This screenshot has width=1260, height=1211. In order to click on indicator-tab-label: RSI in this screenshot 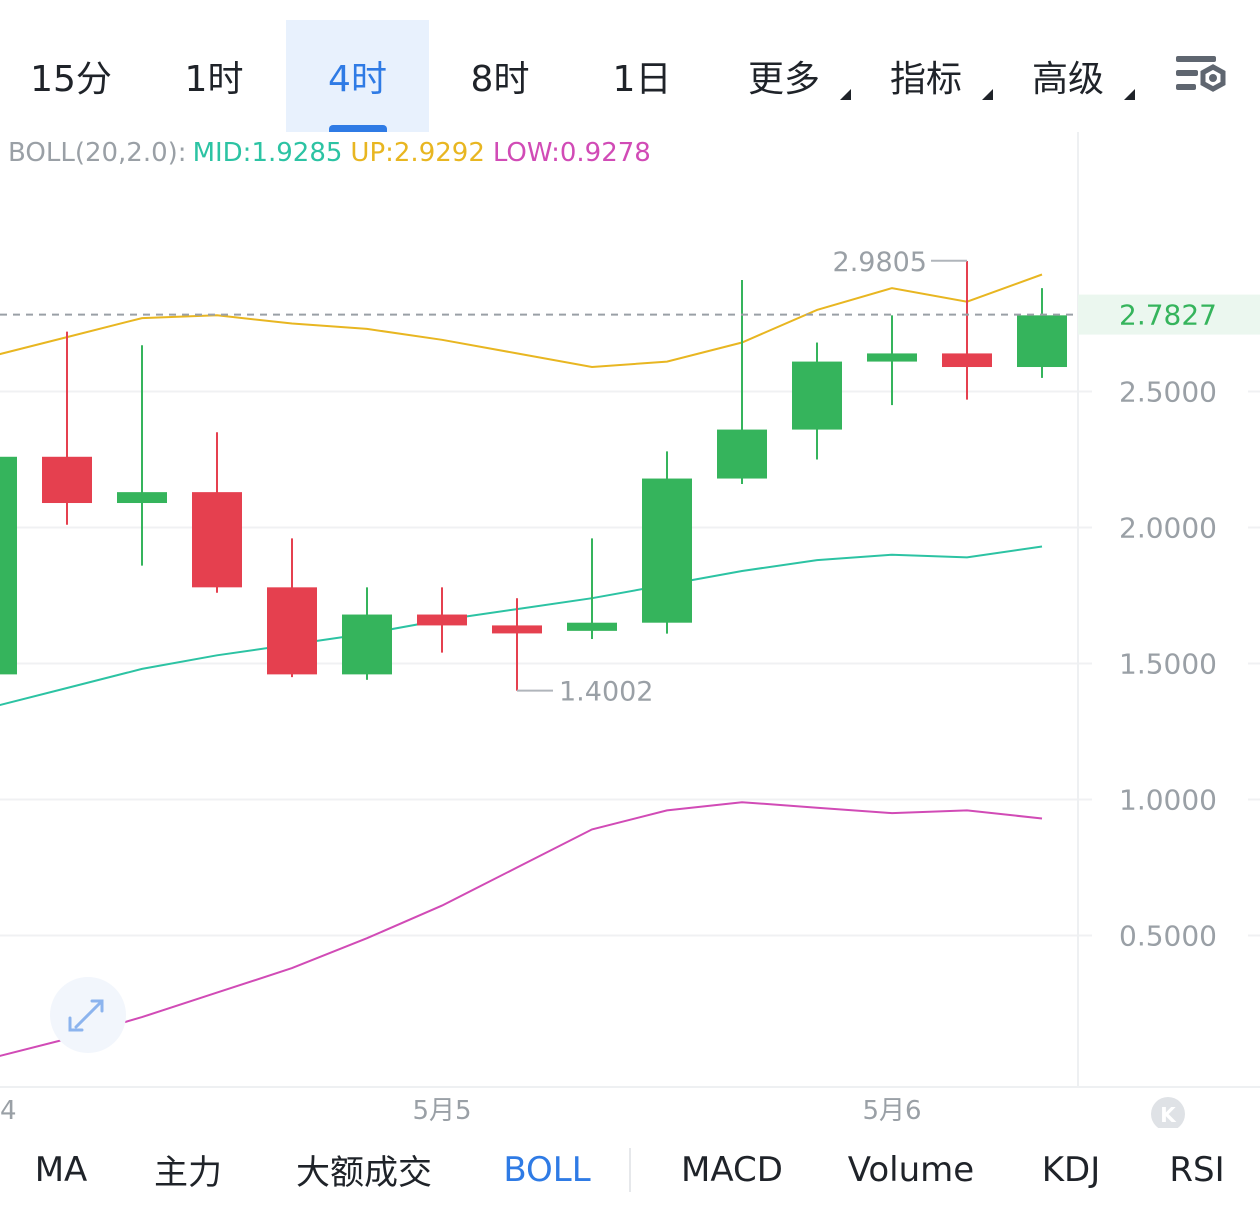, I will do `click(1197, 1169)`.